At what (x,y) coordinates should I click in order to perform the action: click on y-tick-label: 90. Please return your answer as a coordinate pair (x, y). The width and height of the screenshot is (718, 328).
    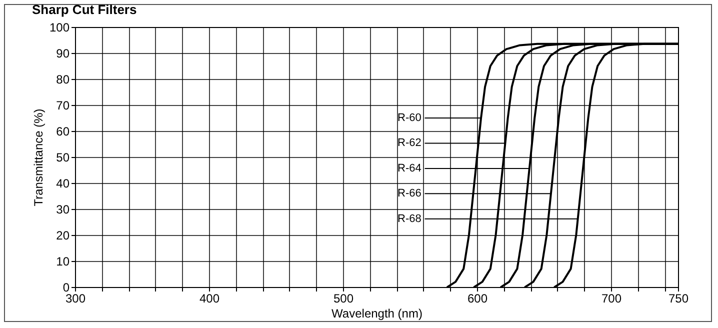
    Looking at the image, I should click on (63, 53).